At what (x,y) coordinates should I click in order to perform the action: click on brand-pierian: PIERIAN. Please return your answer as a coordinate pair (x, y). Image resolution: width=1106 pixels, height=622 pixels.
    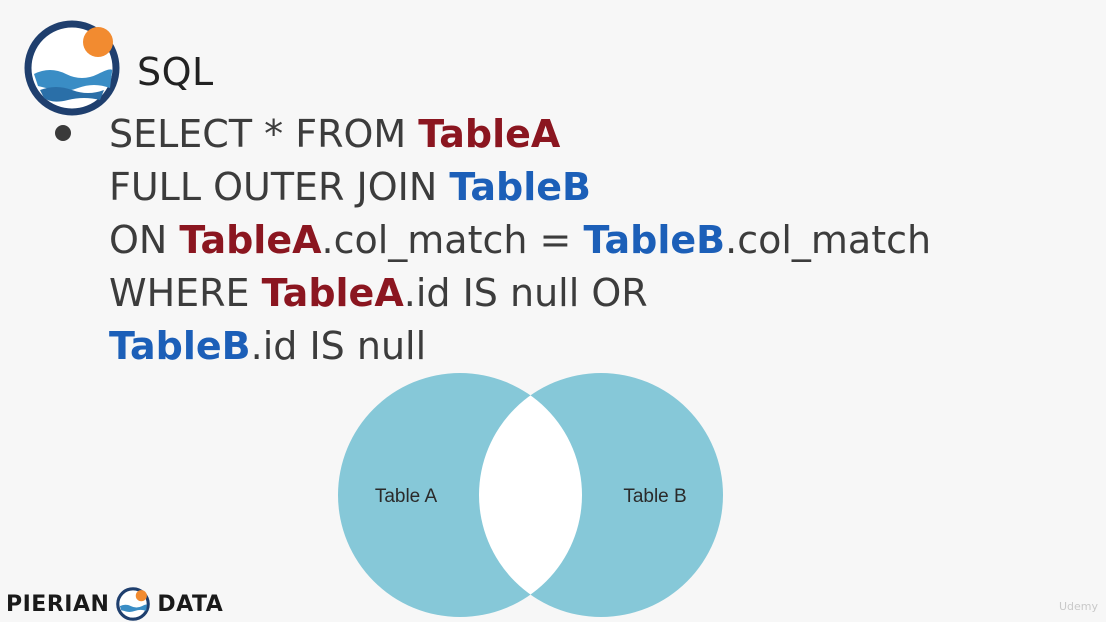
    Looking at the image, I should click on (58, 604).